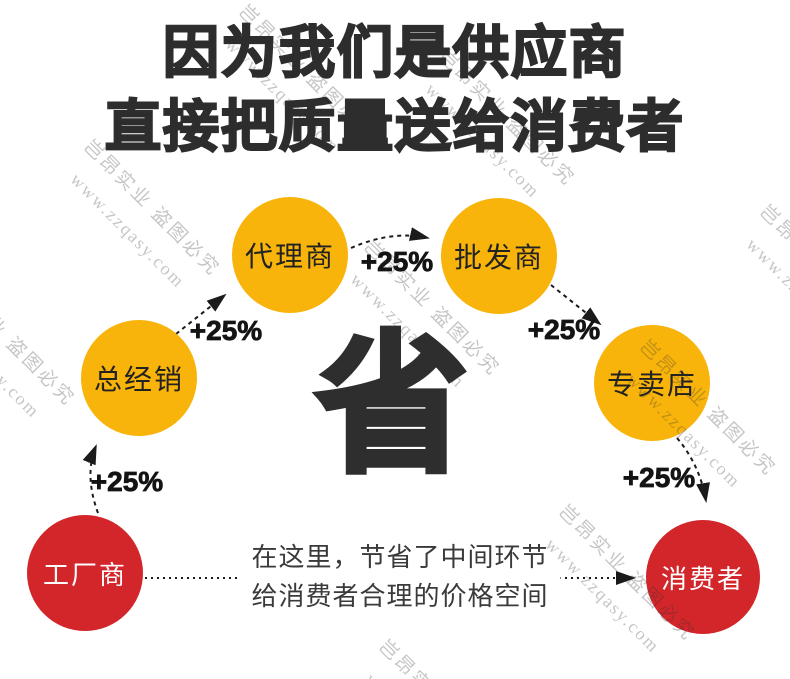 Image resolution: width=790 pixels, height=679 pixels. Describe the element at coordinates (390, 238) in the screenshot. I see `arrow-agent-to-wholesaler` at that location.